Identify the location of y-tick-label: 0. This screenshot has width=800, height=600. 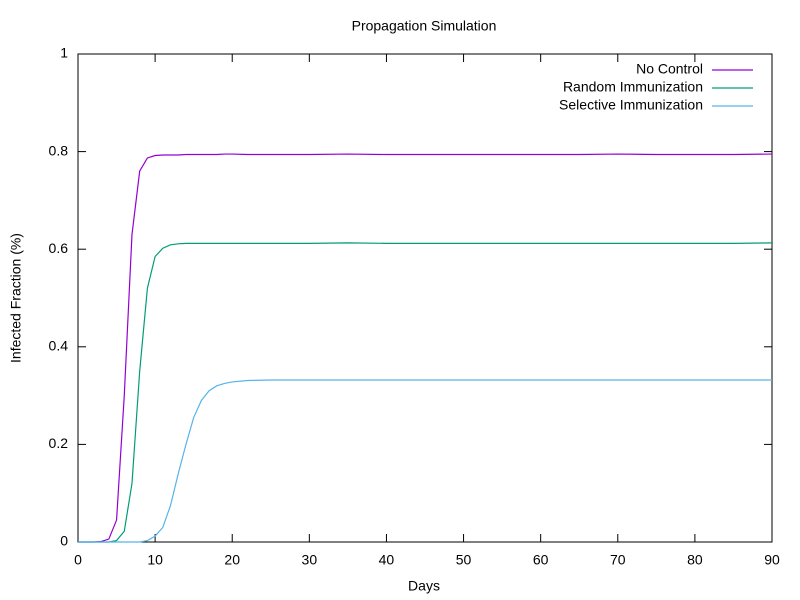
(64, 541).